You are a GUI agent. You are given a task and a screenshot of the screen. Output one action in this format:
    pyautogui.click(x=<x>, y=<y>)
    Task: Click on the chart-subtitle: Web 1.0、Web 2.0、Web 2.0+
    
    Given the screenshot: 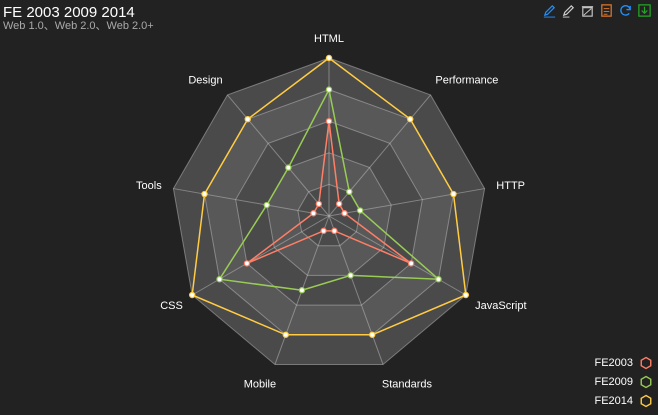 What is the action you would take?
    pyautogui.click(x=78, y=26)
    